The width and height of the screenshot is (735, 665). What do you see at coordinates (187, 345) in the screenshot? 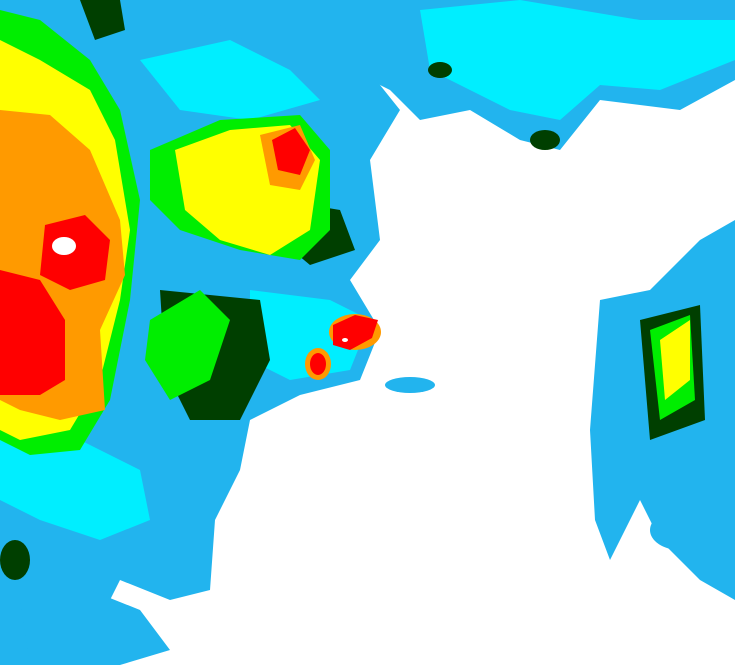
I see `band-green` at bounding box center [187, 345].